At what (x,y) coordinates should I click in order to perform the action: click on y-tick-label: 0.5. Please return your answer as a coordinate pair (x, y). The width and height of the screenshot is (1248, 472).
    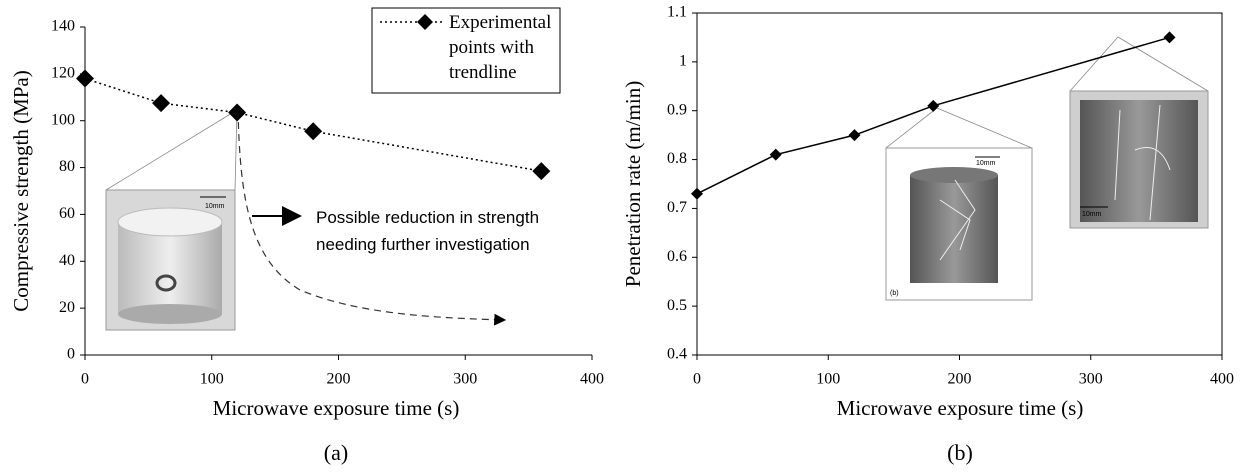
    Looking at the image, I should click on (677, 305).